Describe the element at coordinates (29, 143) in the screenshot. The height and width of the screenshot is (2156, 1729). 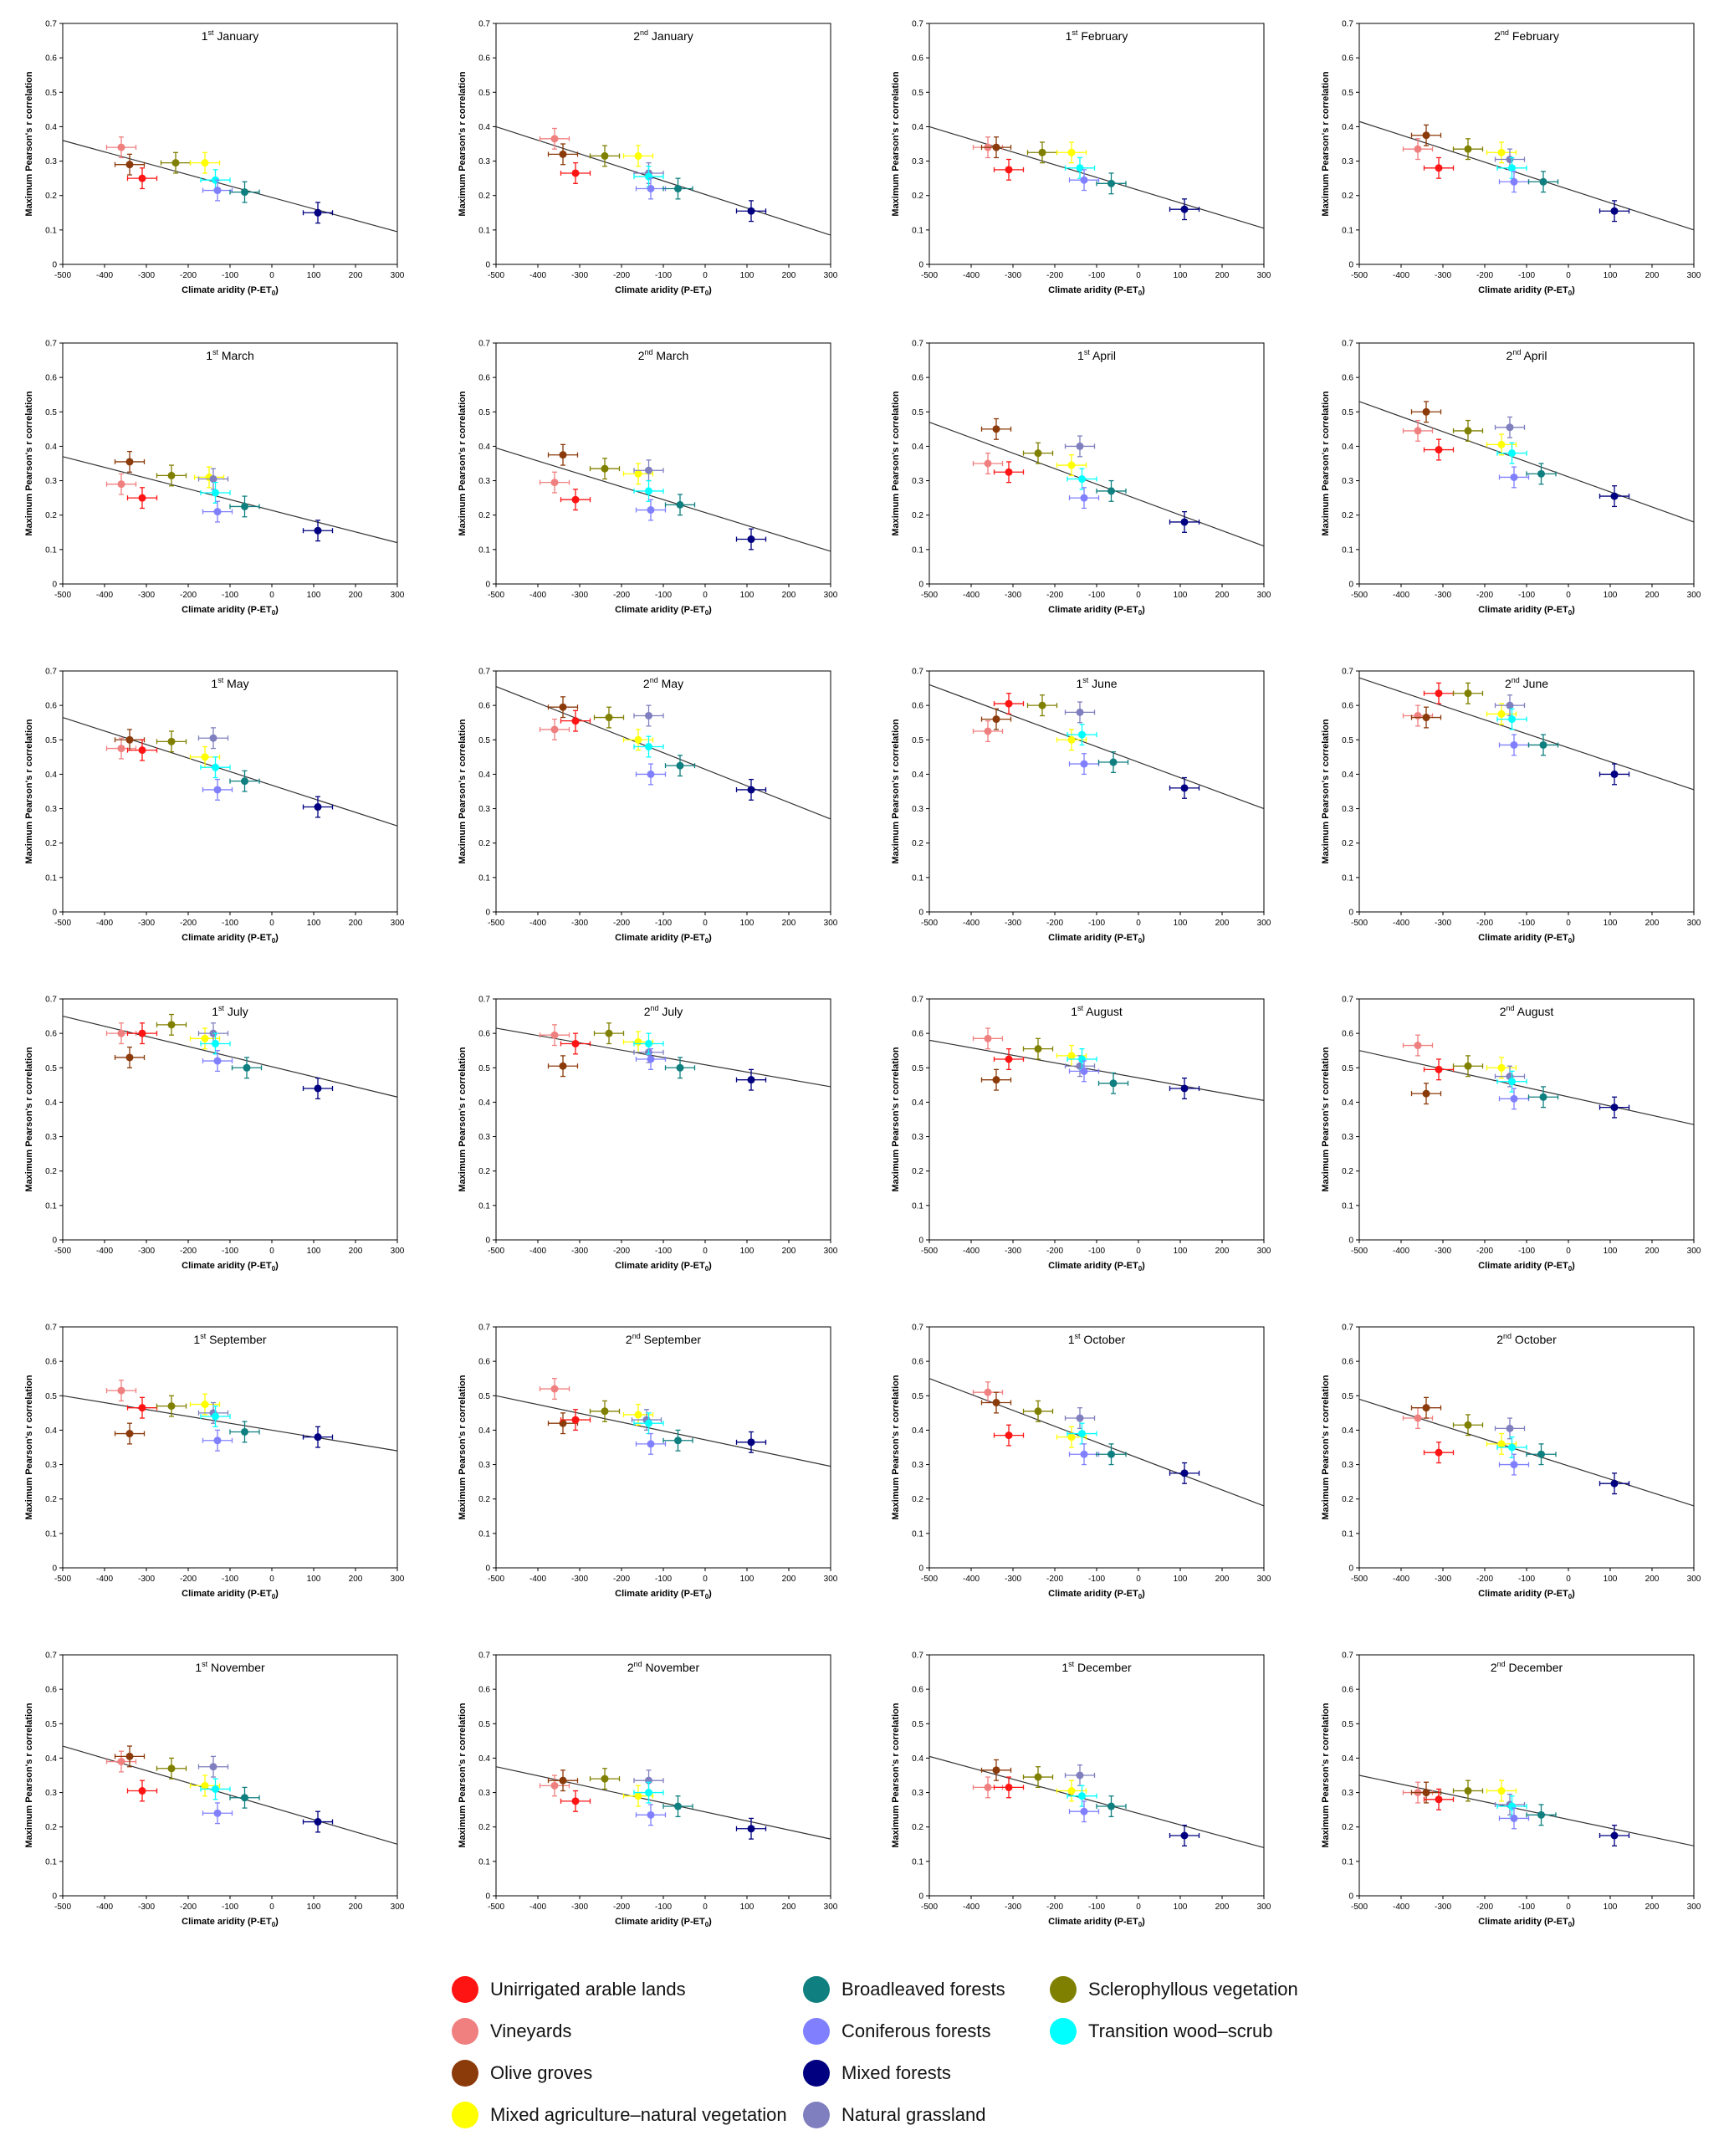
I see `y-axis-label: Maximum Pearson's r correlation` at that location.